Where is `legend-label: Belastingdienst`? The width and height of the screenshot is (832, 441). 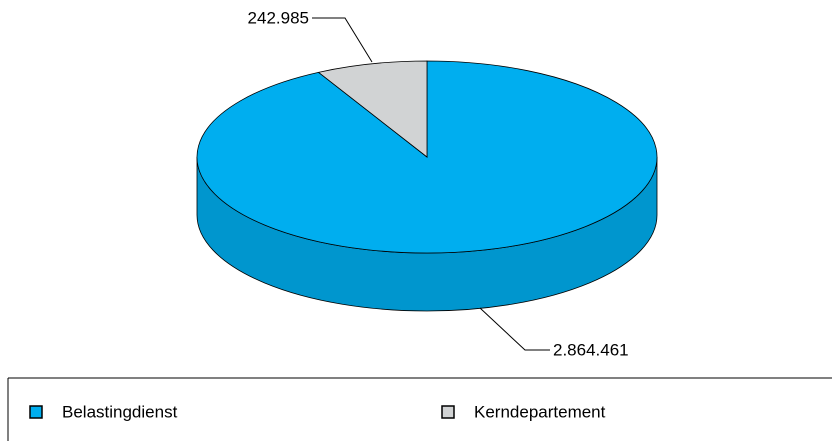
legend-label: Belastingdienst is located at coordinates (120, 411).